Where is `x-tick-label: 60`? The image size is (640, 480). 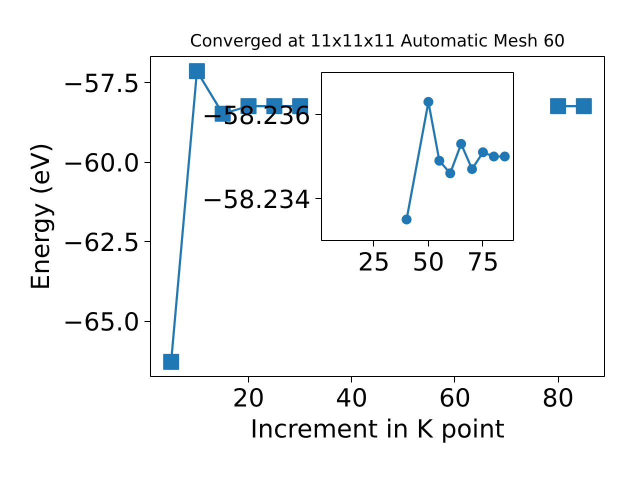 x-tick-label: 60 is located at coordinates (454, 398).